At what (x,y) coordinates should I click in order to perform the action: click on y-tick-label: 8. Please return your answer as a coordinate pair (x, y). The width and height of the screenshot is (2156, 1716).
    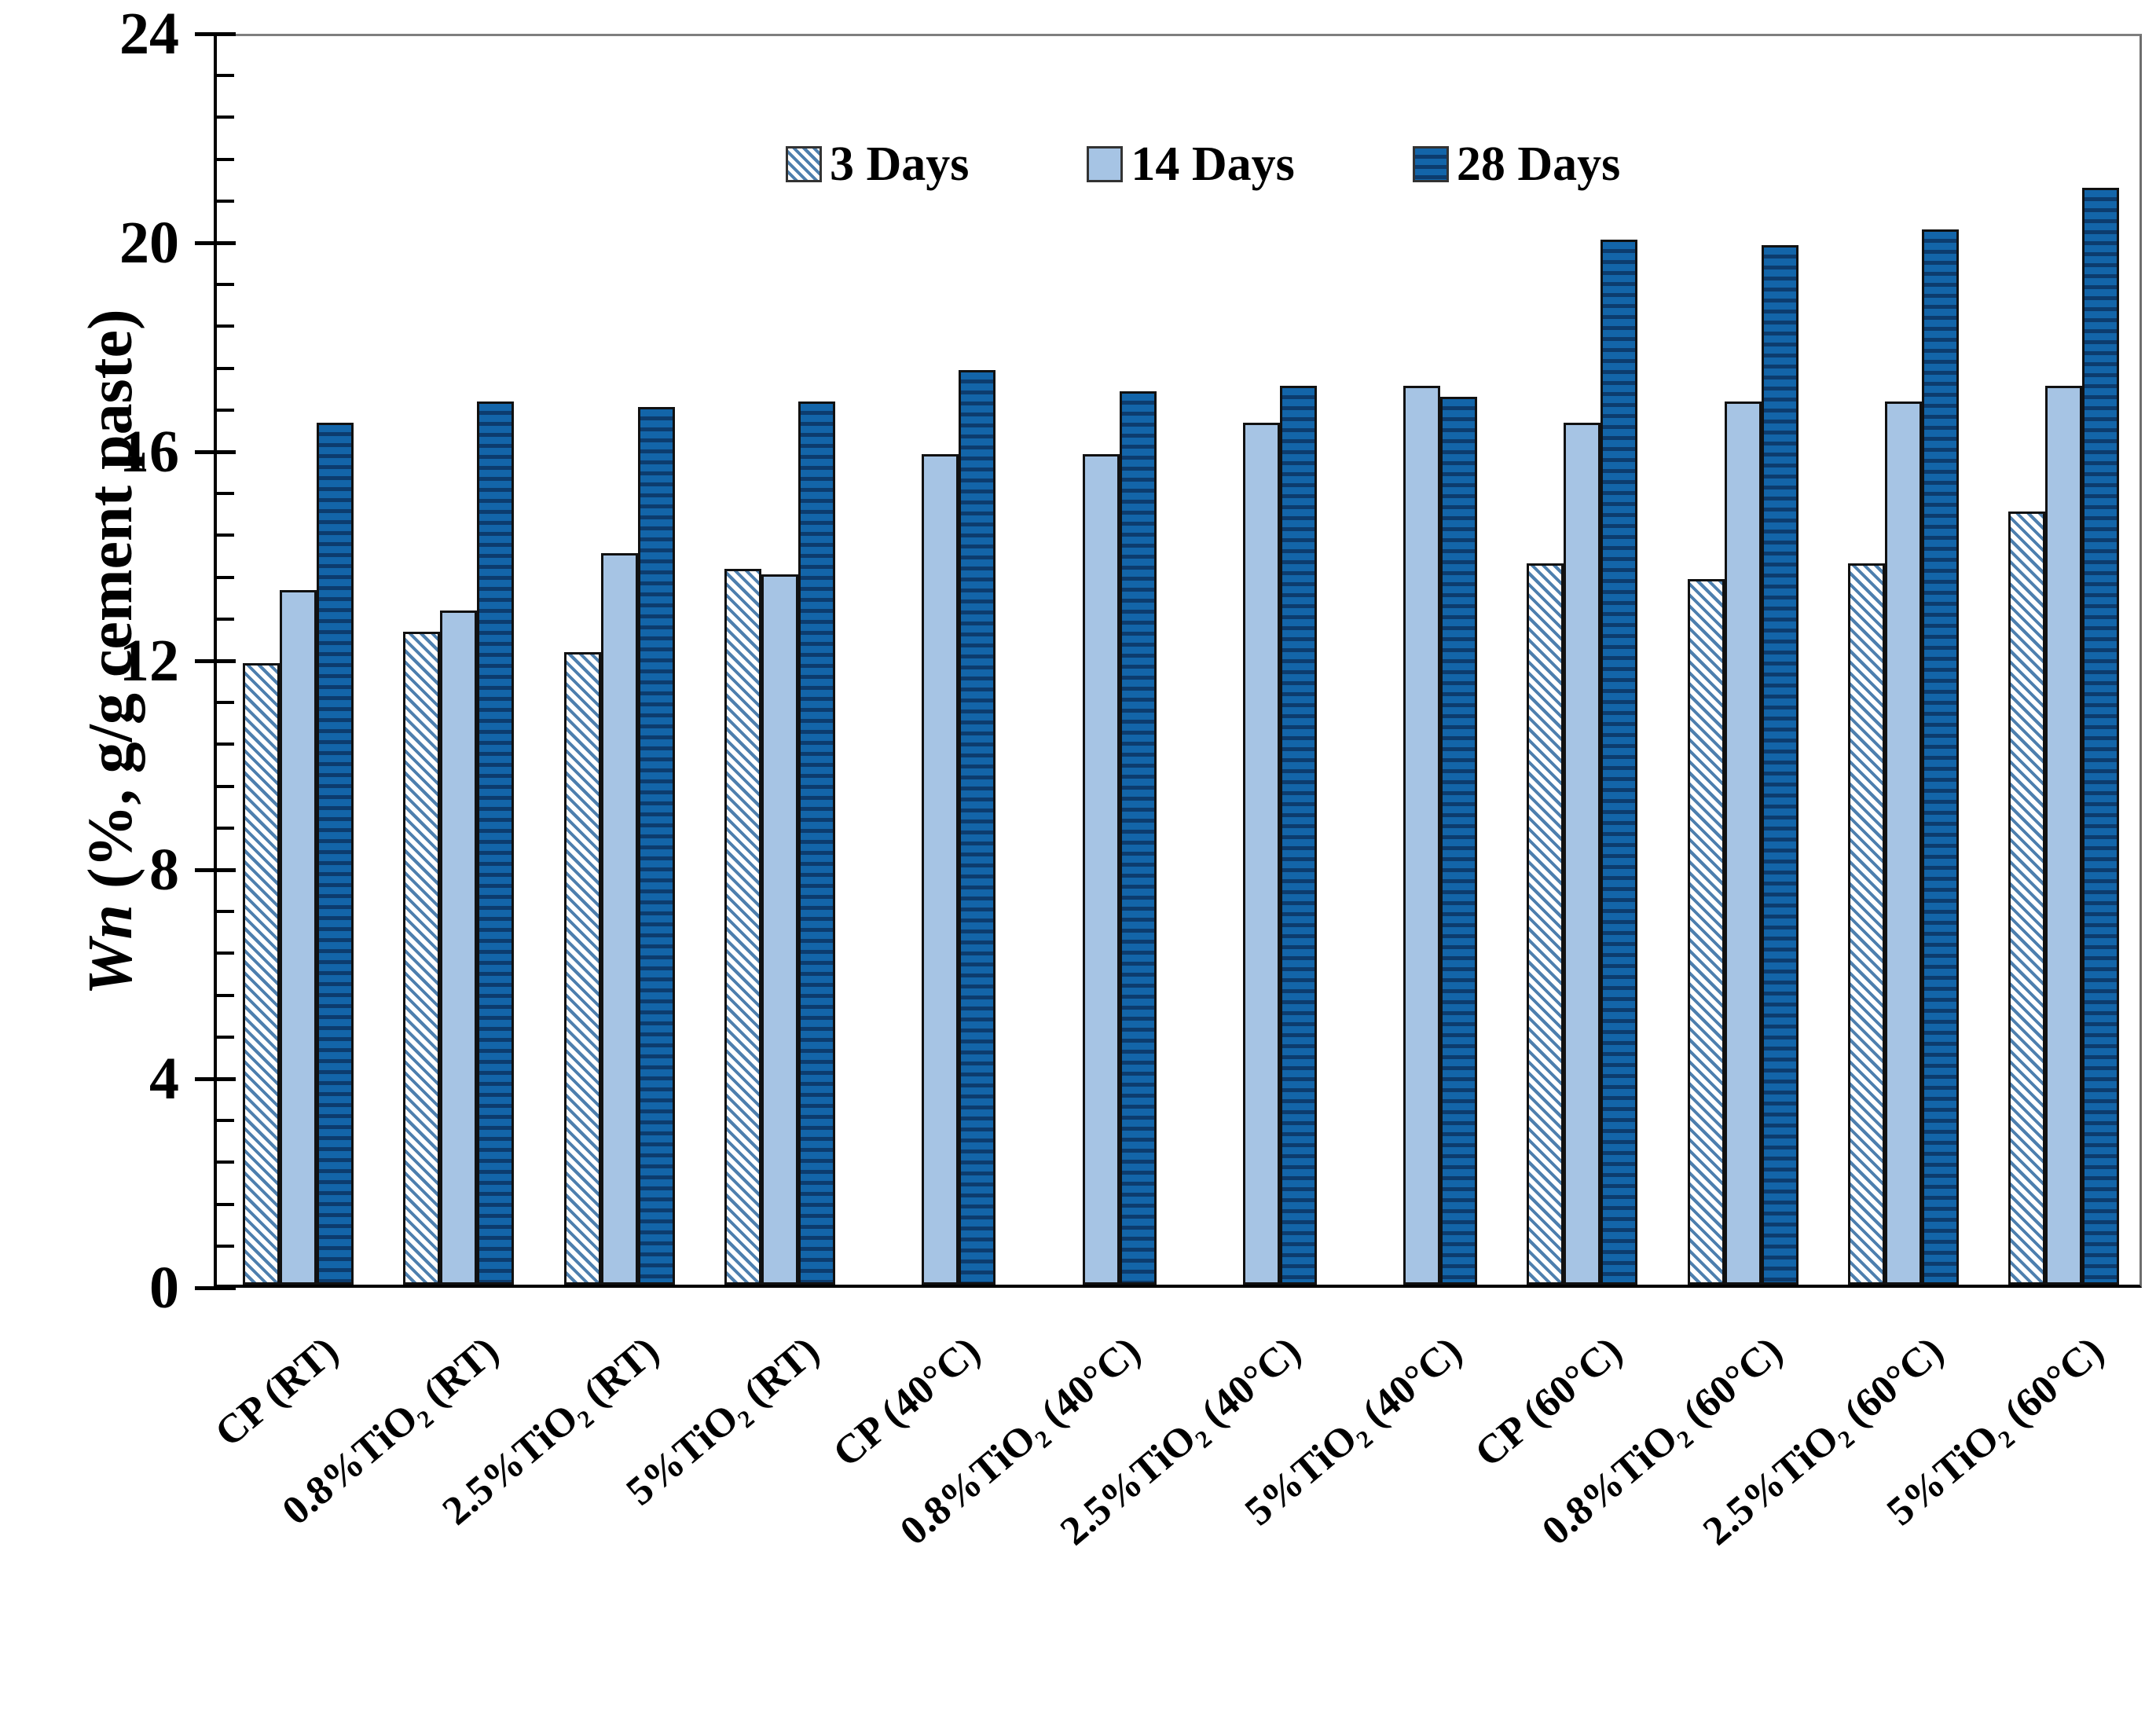
    Looking at the image, I should click on (164, 870).